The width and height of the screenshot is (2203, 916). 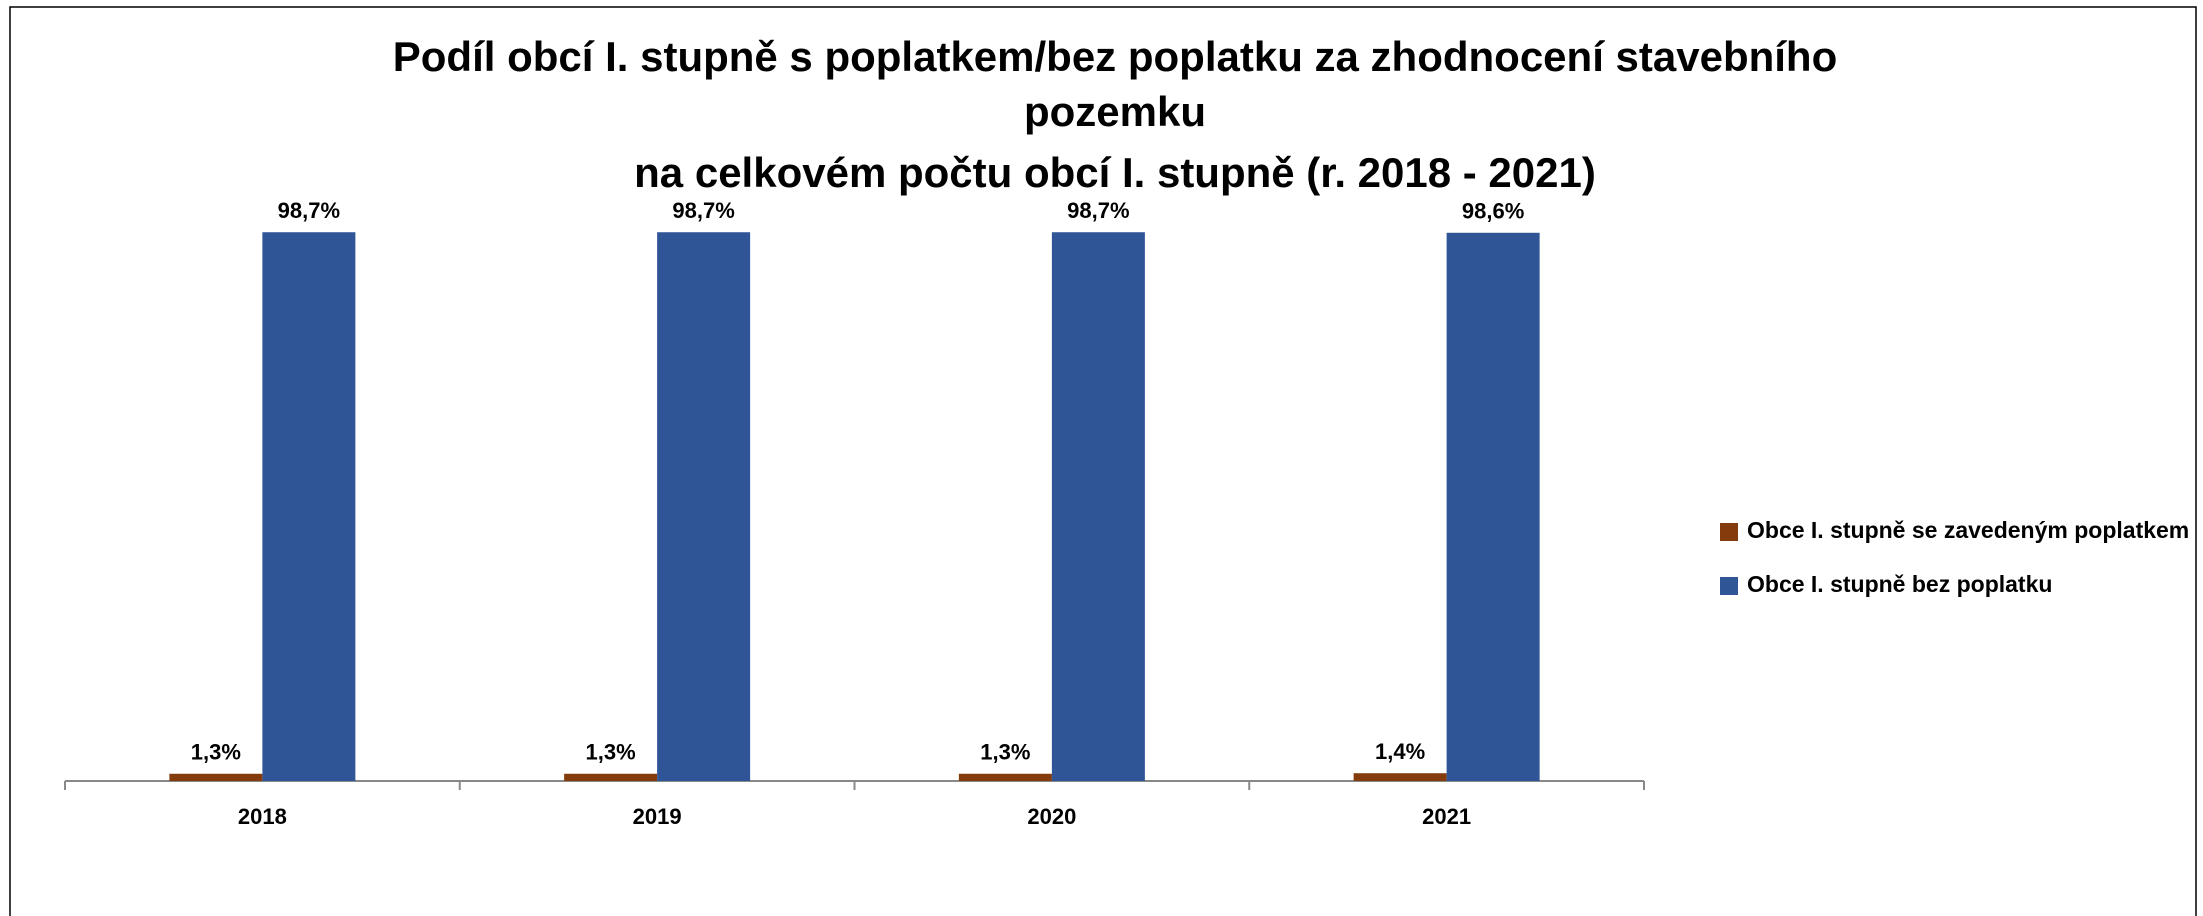 I want to click on legend-label: Obce I. stupně bez poplatku, so click(x=1899, y=584).